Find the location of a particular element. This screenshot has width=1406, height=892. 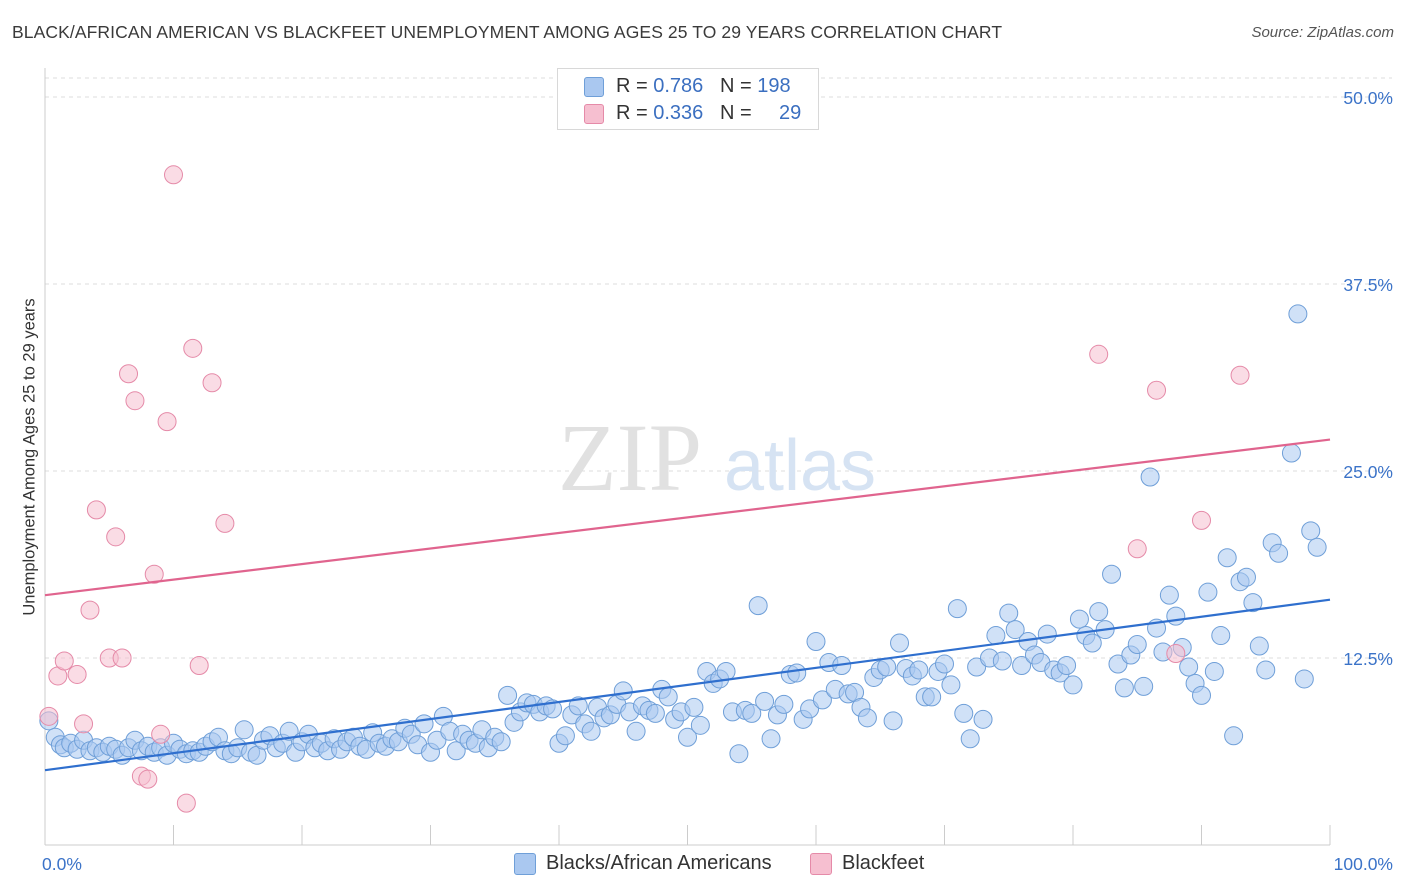

legend-n-label: N = is located at coordinates (738, 86).